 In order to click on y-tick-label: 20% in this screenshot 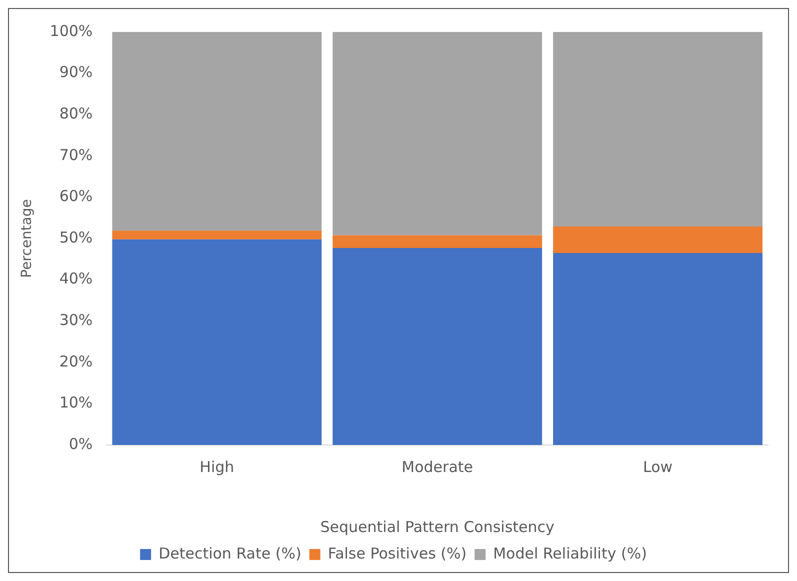, I will do `click(76, 361)`.